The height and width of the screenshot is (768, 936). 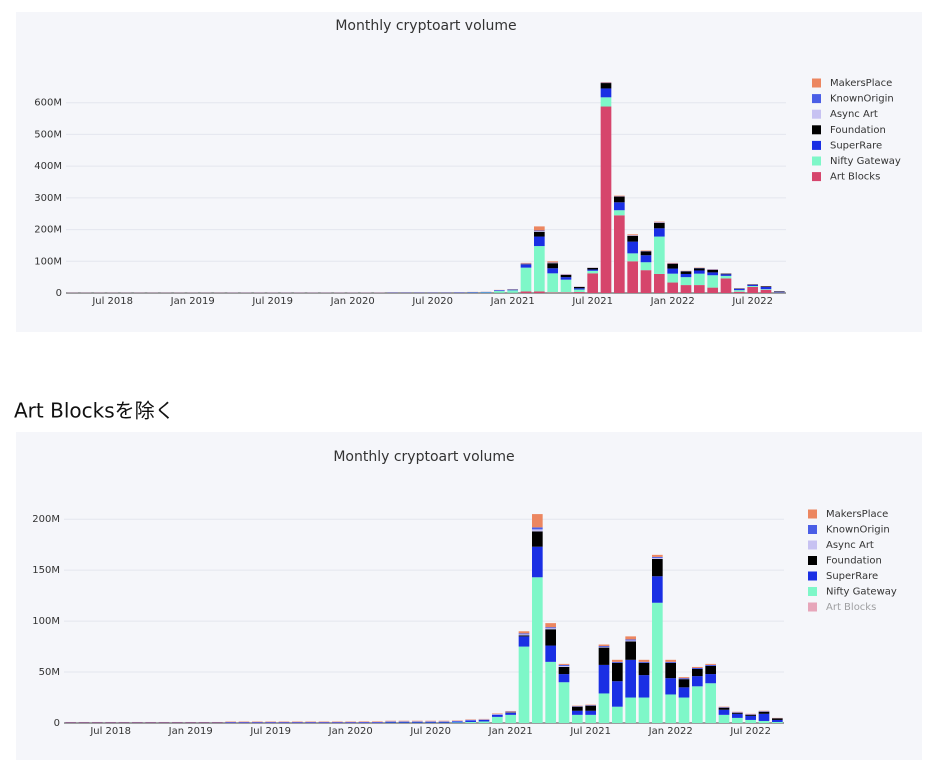 What do you see at coordinates (590, 731) in the screenshot?
I see `x-tick-label: Jul 2021` at bounding box center [590, 731].